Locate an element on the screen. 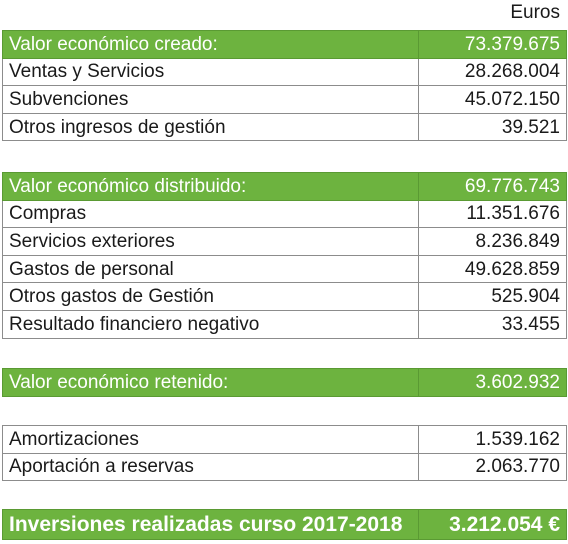 Image resolution: width=568 pixels, height=544 pixels. value-cell: 69.776.743 is located at coordinates (492, 186).